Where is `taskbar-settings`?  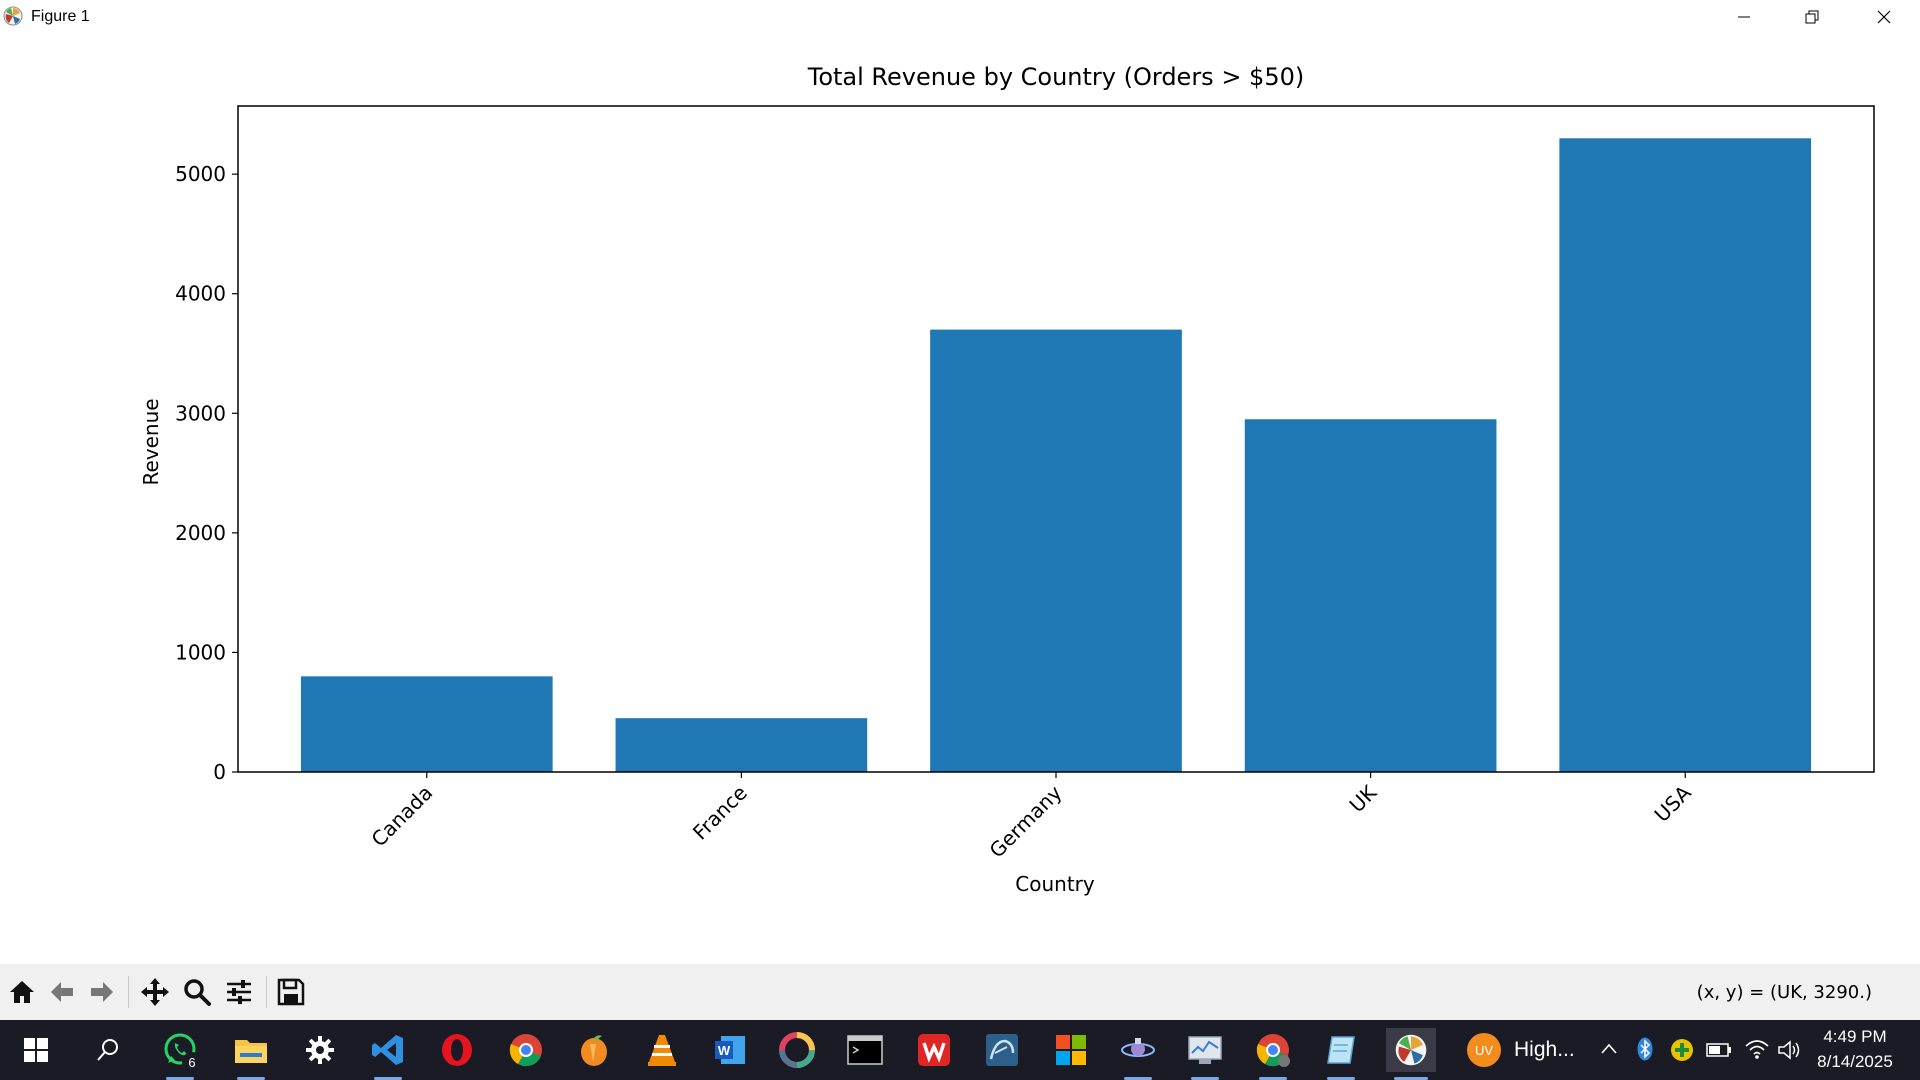
taskbar-settings is located at coordinates (320, 1050).